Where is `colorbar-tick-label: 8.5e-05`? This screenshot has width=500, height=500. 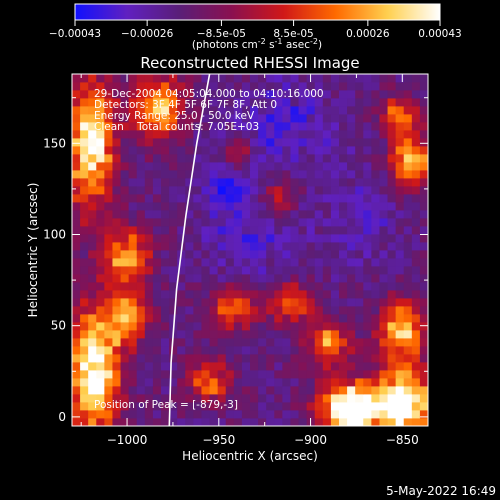
colorbar-tick-label: 8.5e-05 is located at coordinates (293, 34).